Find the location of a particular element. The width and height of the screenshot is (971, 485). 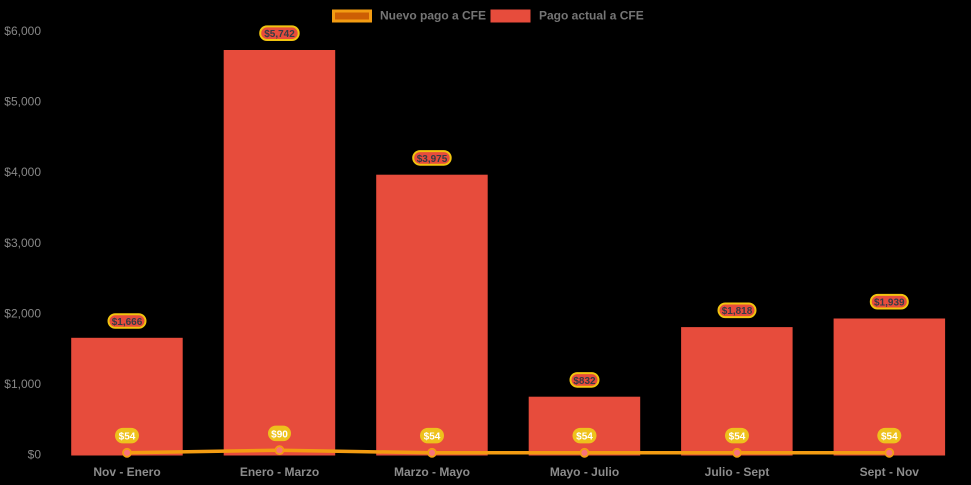

svg-text: $4,000 is located at coordinates (22, 172).